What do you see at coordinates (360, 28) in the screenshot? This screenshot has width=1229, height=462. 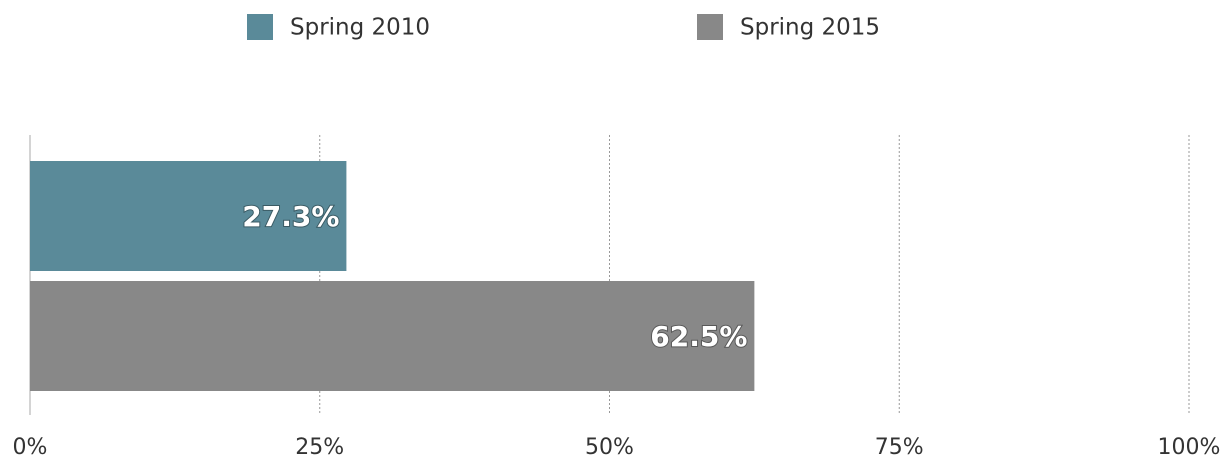 I see `legend-label: Spring 2010` at bounding box center [360, 28].